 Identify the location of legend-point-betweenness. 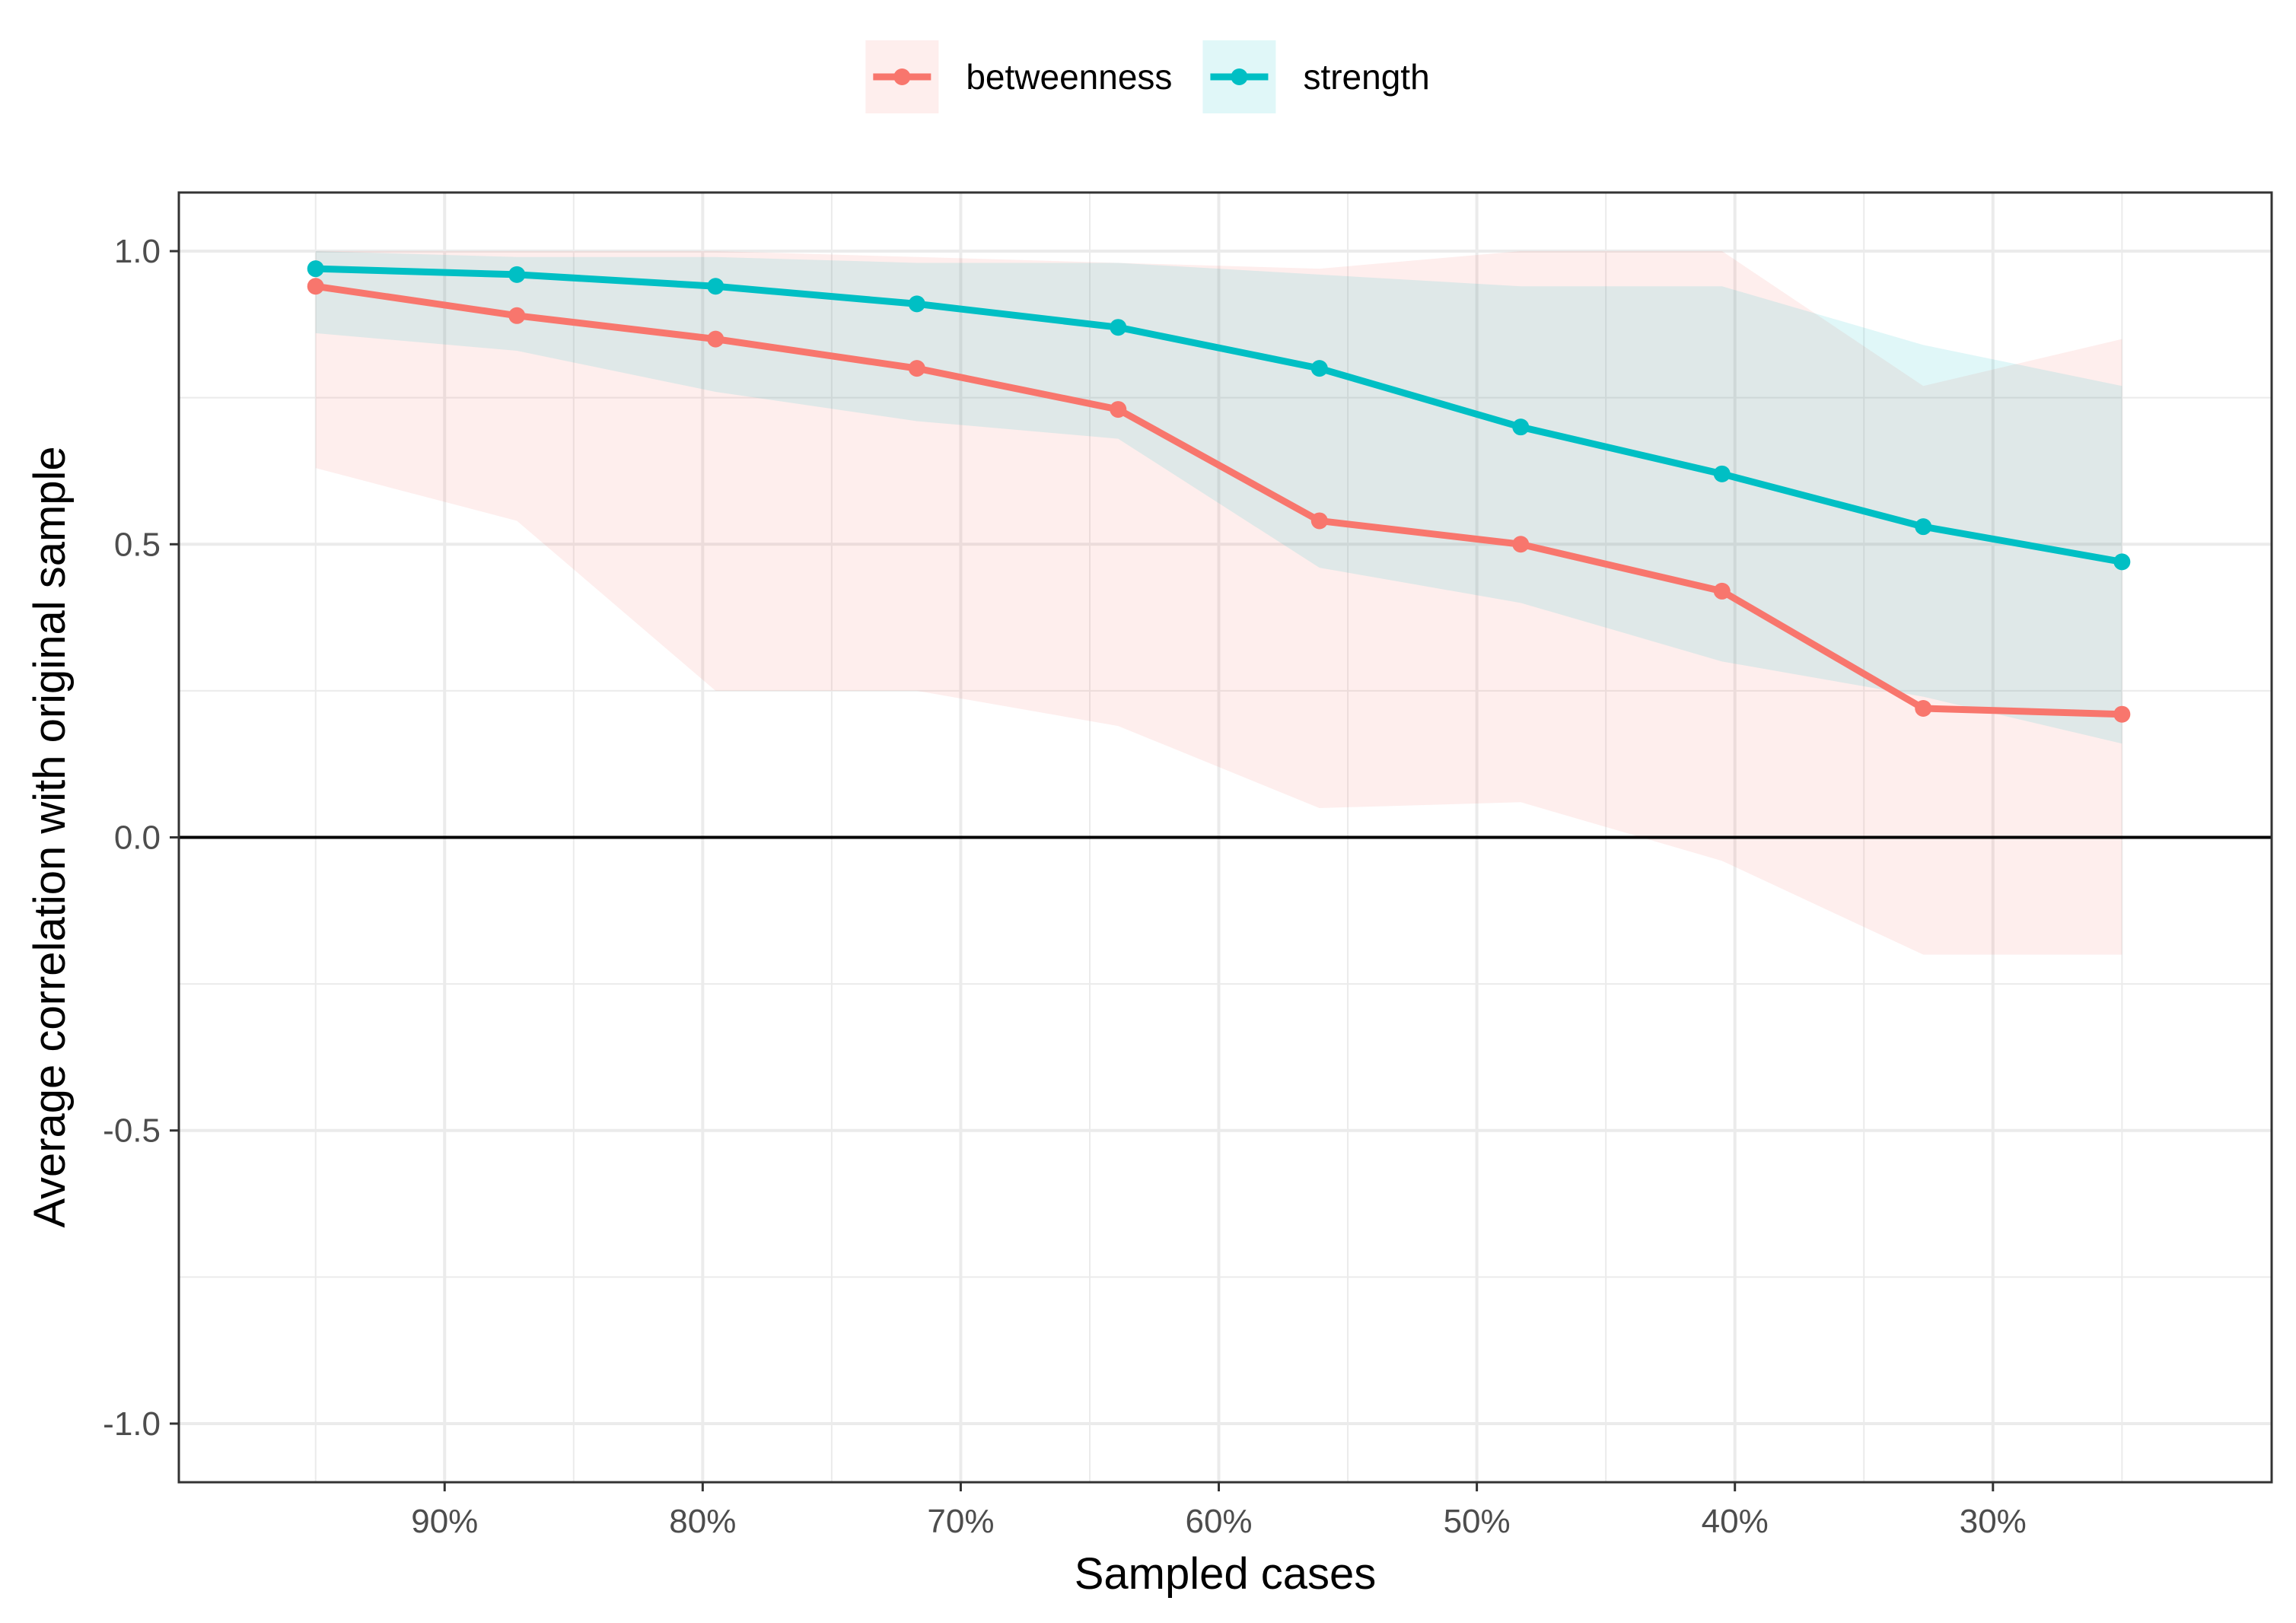
(902, 76).